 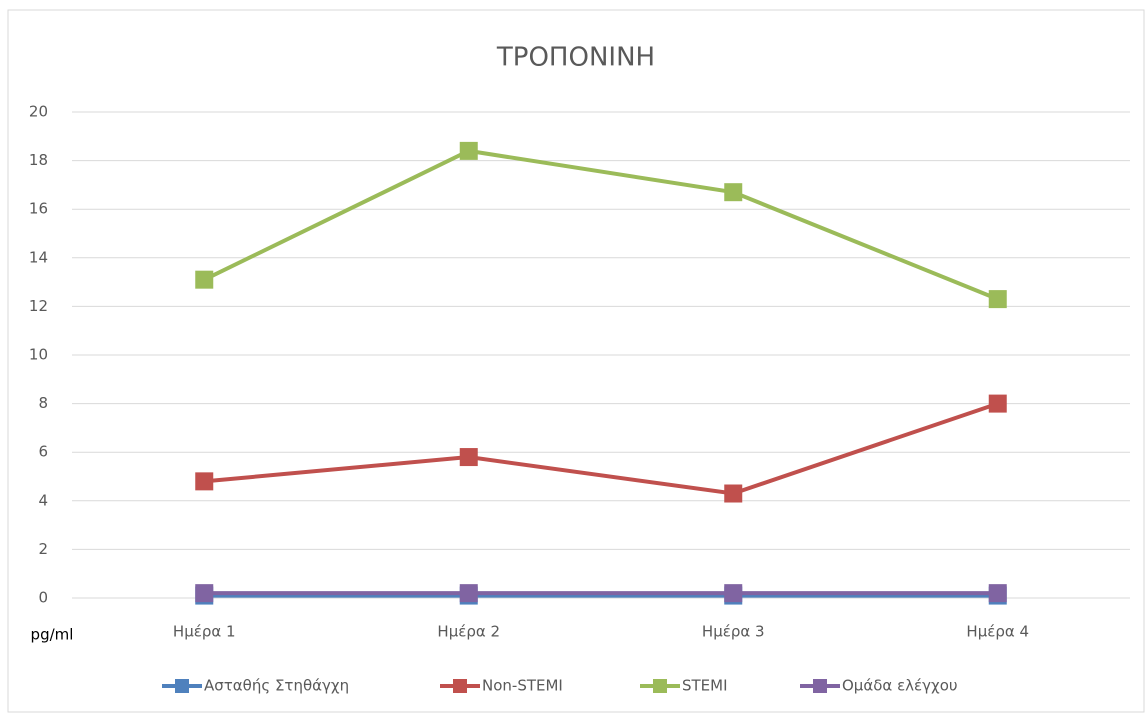 What do you see at coordinates (43, 549) in the screenshot?
I see `y-tick-label: 2` at bounding box center [43, 549].